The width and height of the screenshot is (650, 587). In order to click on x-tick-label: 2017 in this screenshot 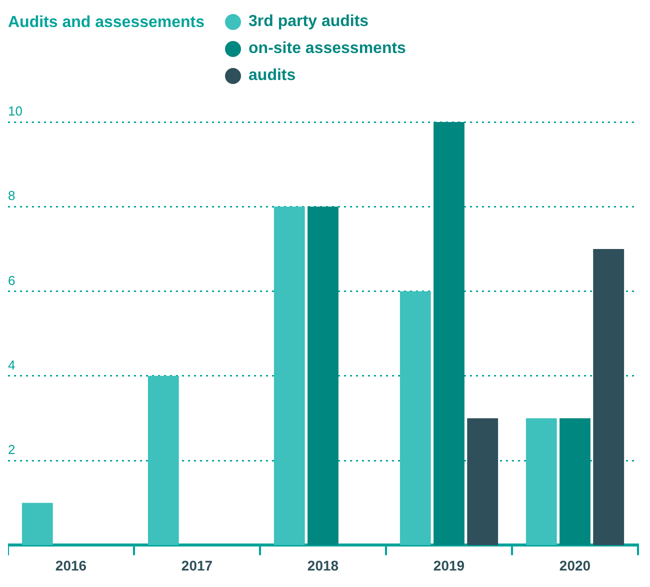, I will do `click(197, 565)`.